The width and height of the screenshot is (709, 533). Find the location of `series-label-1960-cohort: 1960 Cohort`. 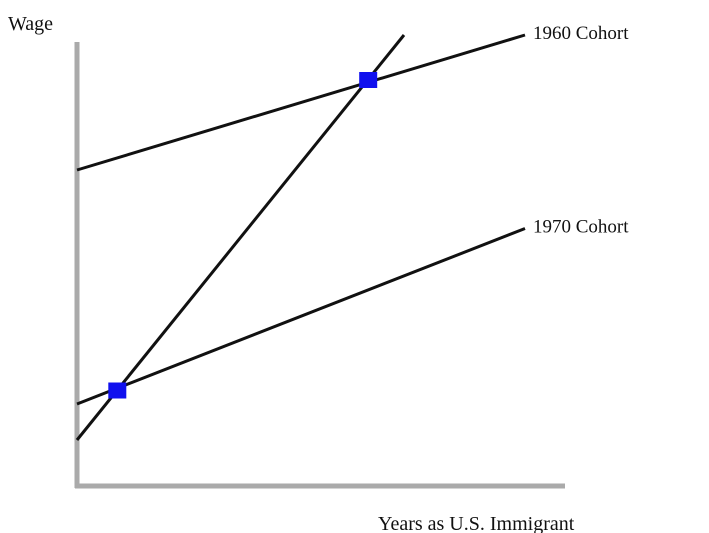

series-label-1960-cohort: 1960 Cohort is located at coordinates (581, 33).